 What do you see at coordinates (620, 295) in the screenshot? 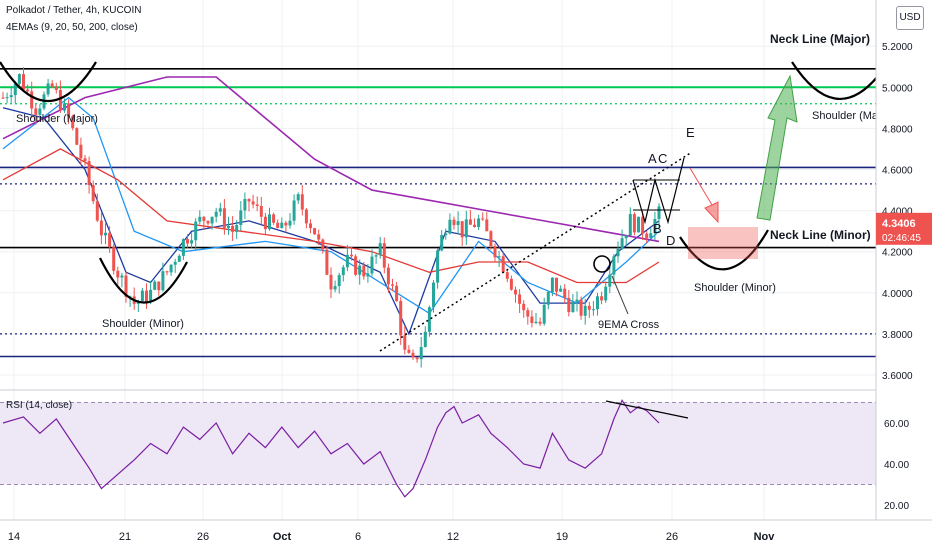
I see `ema-cross-pointer` at bounding box center [620, 295].